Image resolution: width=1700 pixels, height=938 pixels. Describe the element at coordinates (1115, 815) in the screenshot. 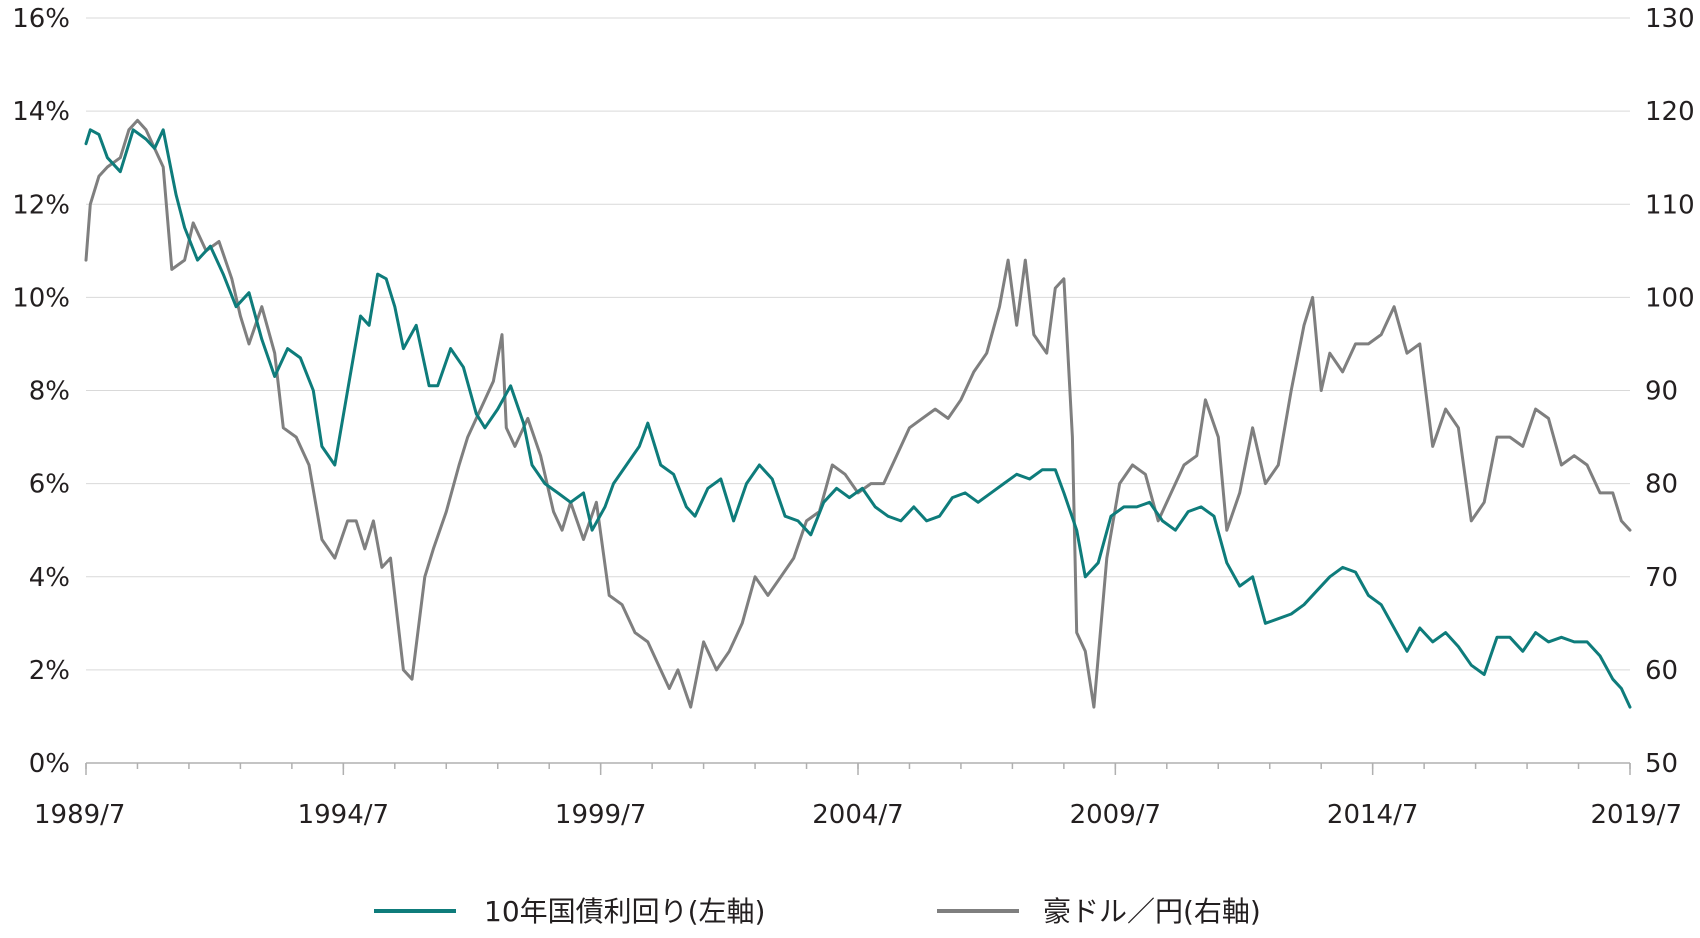

I see `x-axis-tick-label: 2009/7` at that location.